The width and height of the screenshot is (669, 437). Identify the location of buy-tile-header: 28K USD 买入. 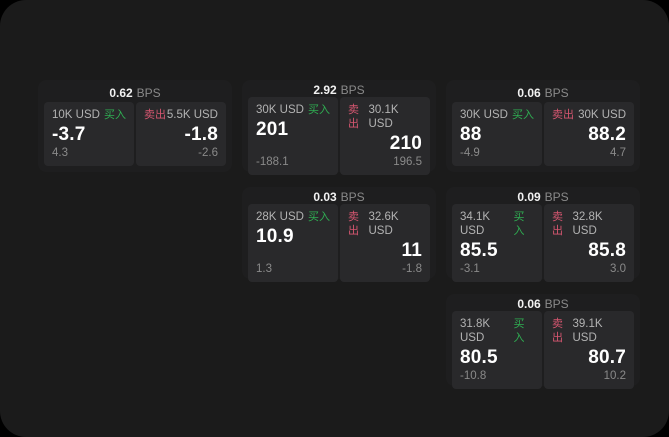
(293, 217).